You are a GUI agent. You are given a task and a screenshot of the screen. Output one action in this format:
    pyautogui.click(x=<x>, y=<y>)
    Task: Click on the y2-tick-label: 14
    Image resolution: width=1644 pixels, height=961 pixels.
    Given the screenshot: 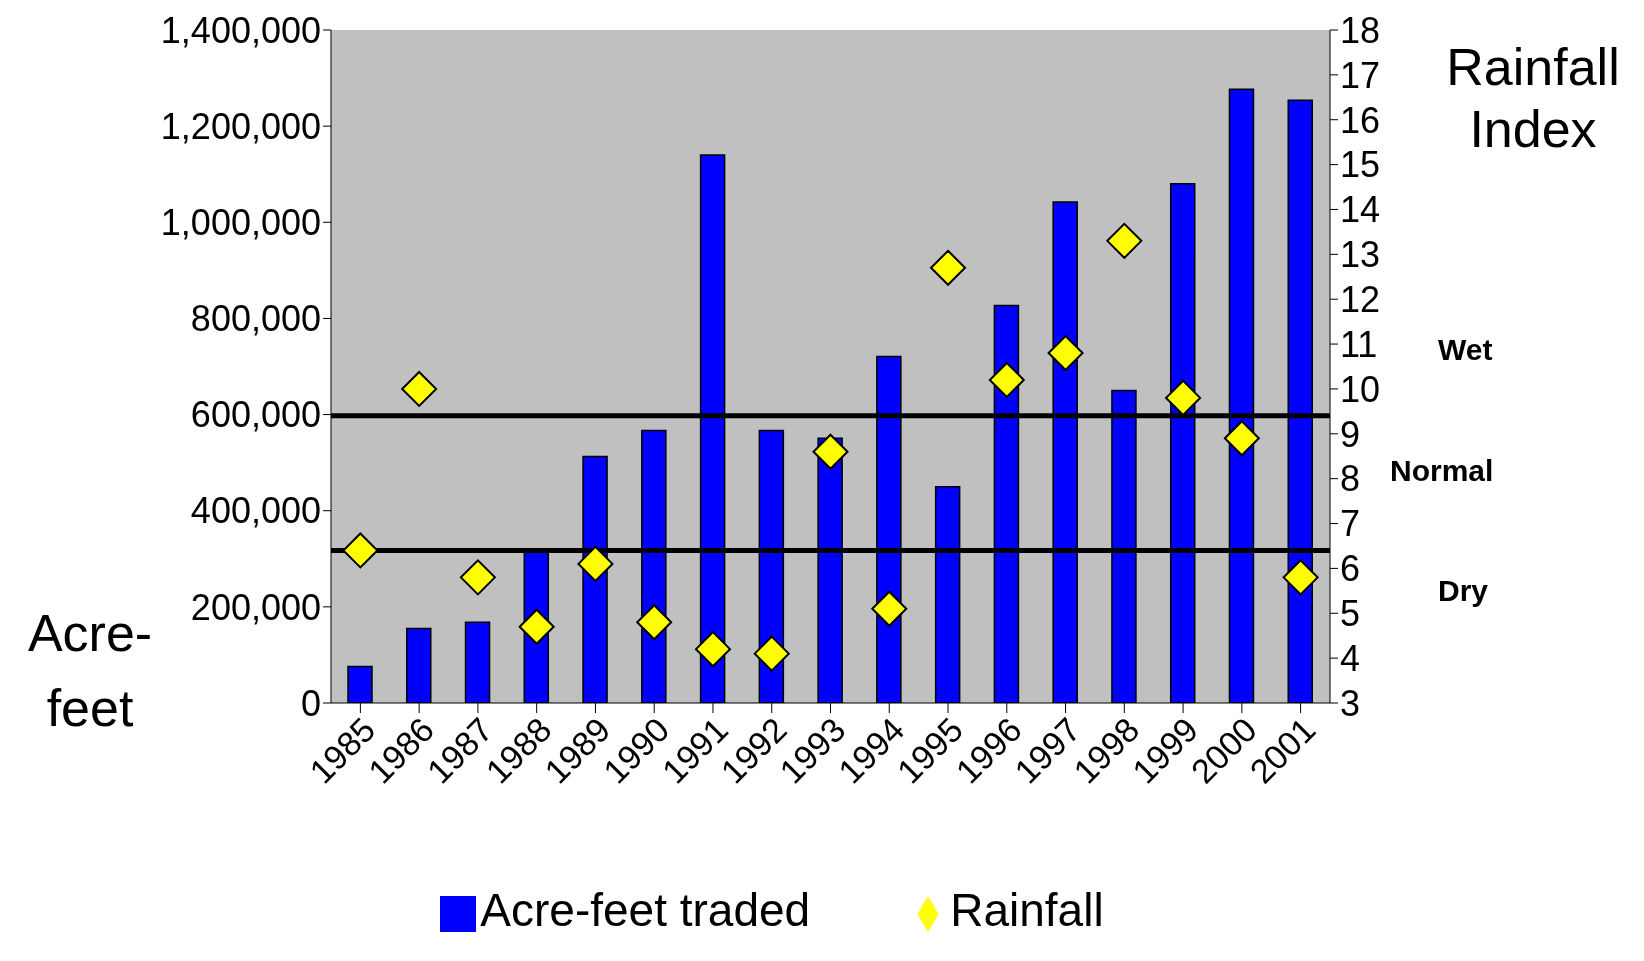 What is the action you would take?
    pyautogui.click(x=1360, y=210)
    